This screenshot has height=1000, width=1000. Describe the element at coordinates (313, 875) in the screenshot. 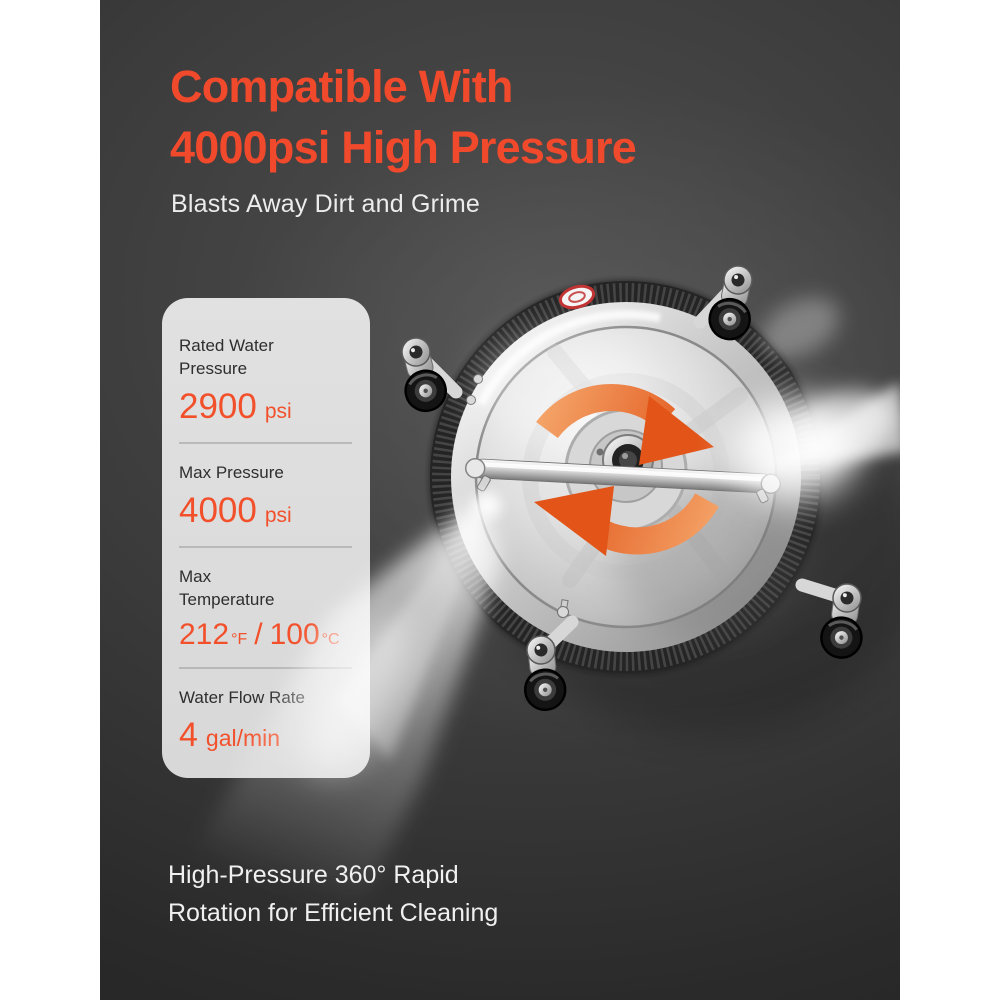

I see `footer-line-1: High-Pressure 360° Rapid` at that location.